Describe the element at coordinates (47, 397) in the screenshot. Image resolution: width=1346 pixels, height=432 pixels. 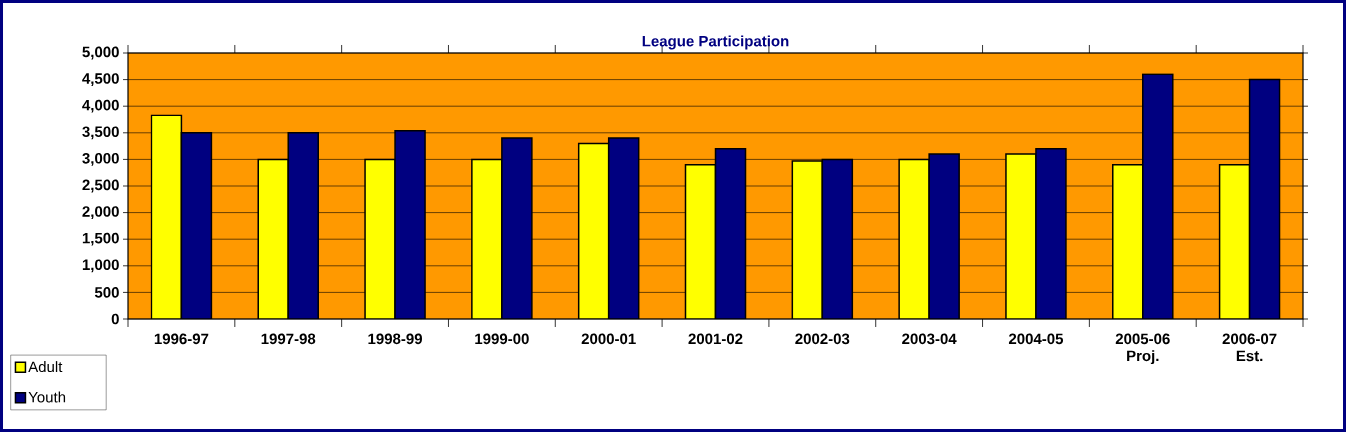
I see `legend-label: Youth` at that location.